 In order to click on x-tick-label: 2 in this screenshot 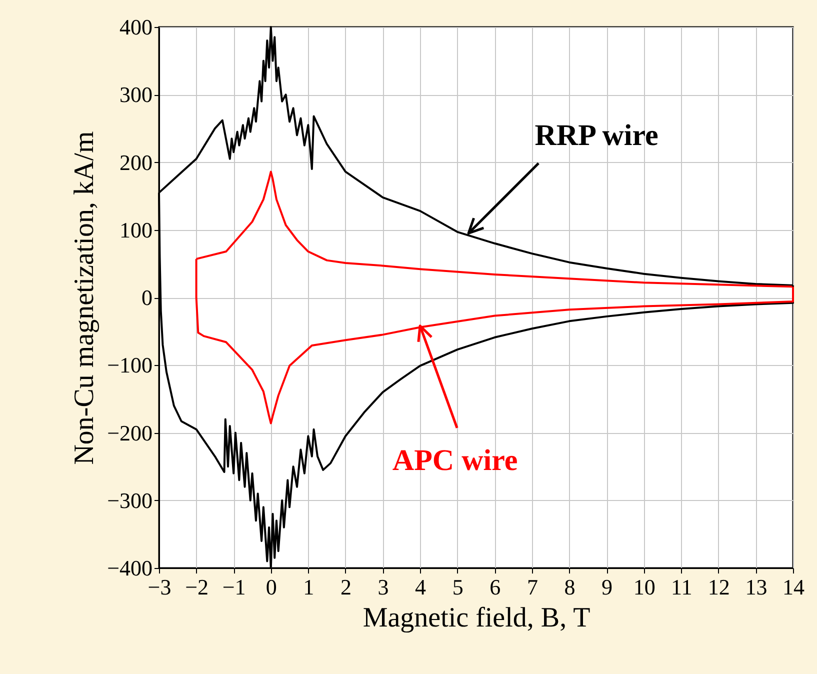, I will do `click(346, 587)`.